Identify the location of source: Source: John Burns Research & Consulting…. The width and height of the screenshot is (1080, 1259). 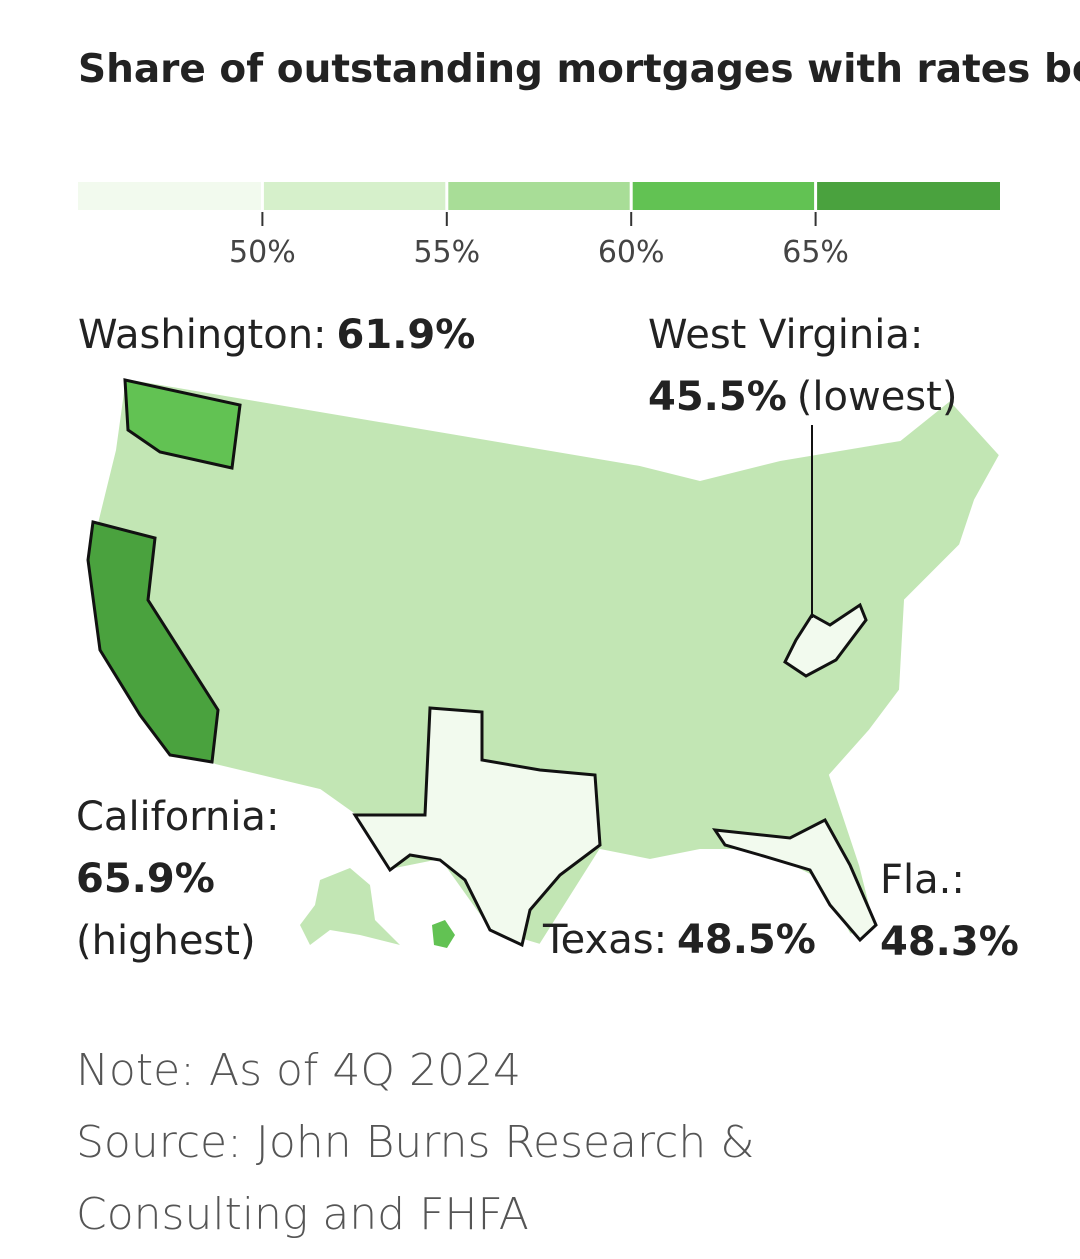
(415, 1178).